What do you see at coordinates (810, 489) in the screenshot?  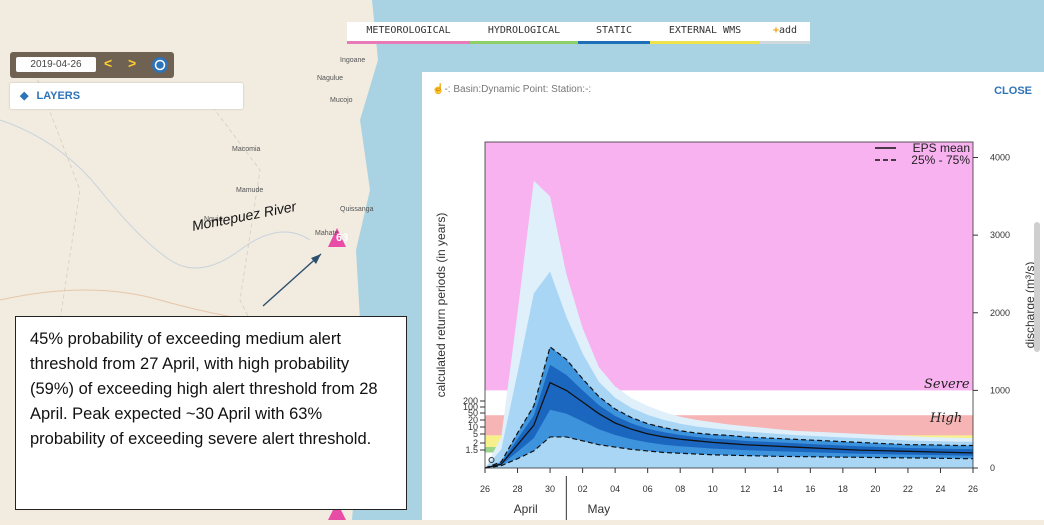 I see `x-axis-tick-label: 16` at bounding box center [810, 489].